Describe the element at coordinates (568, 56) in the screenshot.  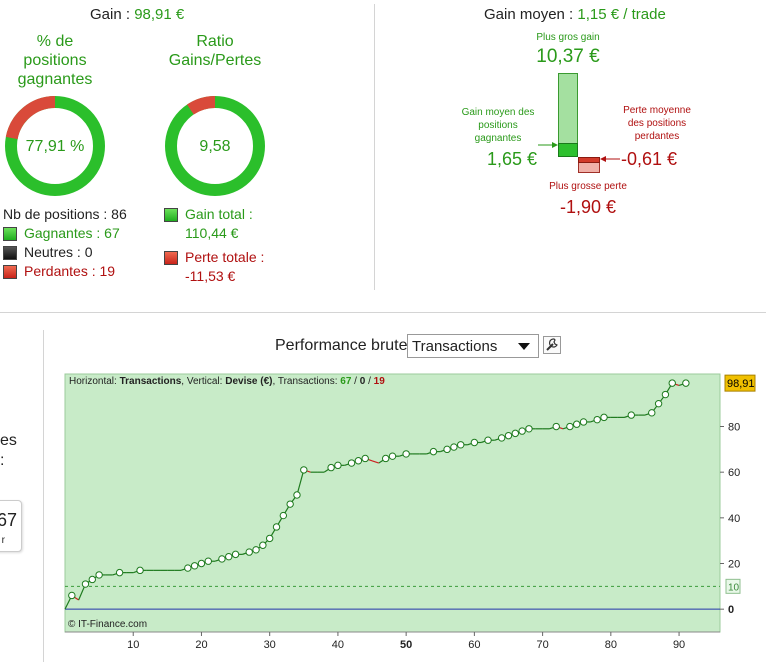
I see `plus-gros-gain-value: 10,37 €` at that location.